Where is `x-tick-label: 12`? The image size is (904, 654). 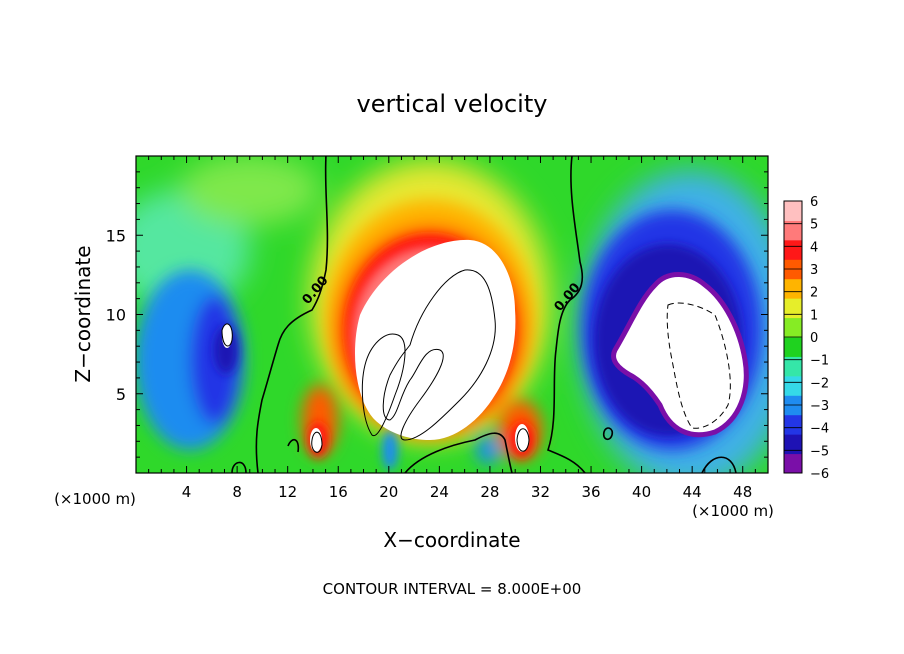
x-tick-label: 12 is located at coordinates (287, 492).